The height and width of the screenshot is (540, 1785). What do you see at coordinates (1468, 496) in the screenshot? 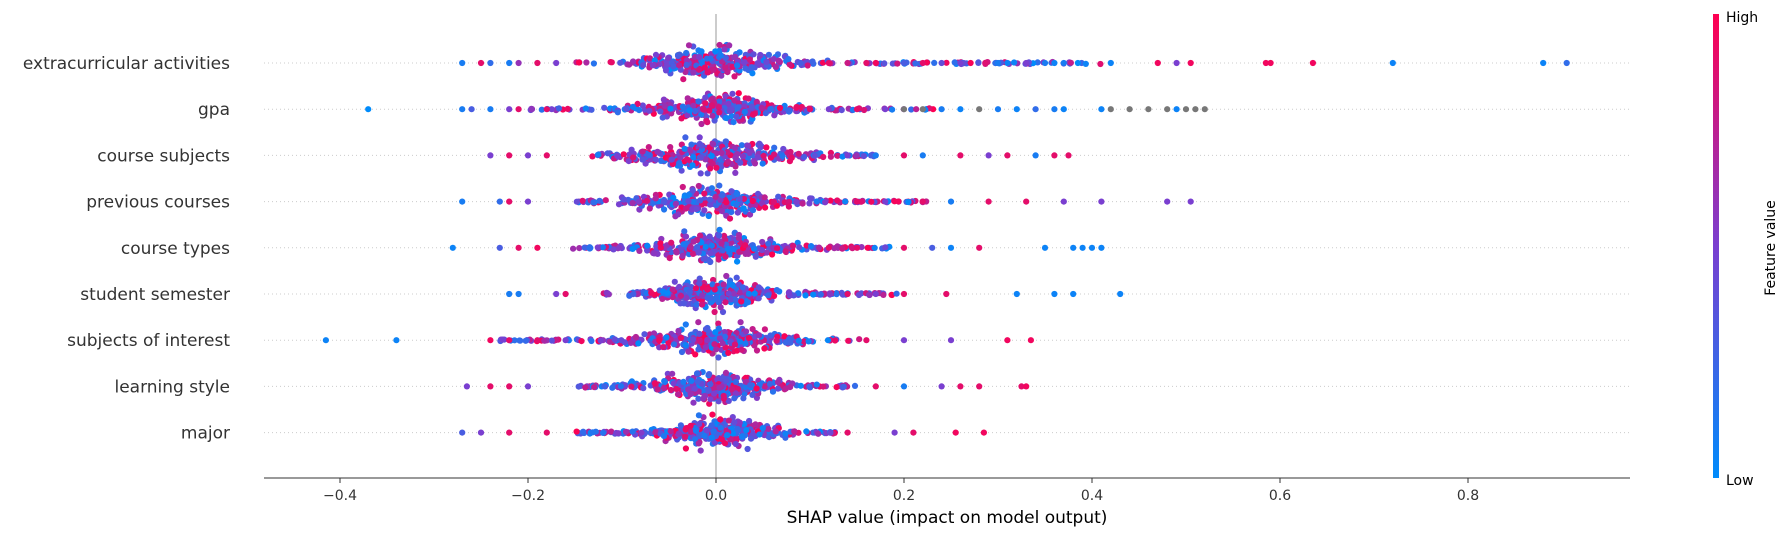
I see `x-tick-label: 0.8` at bounding box center [1468, 496].